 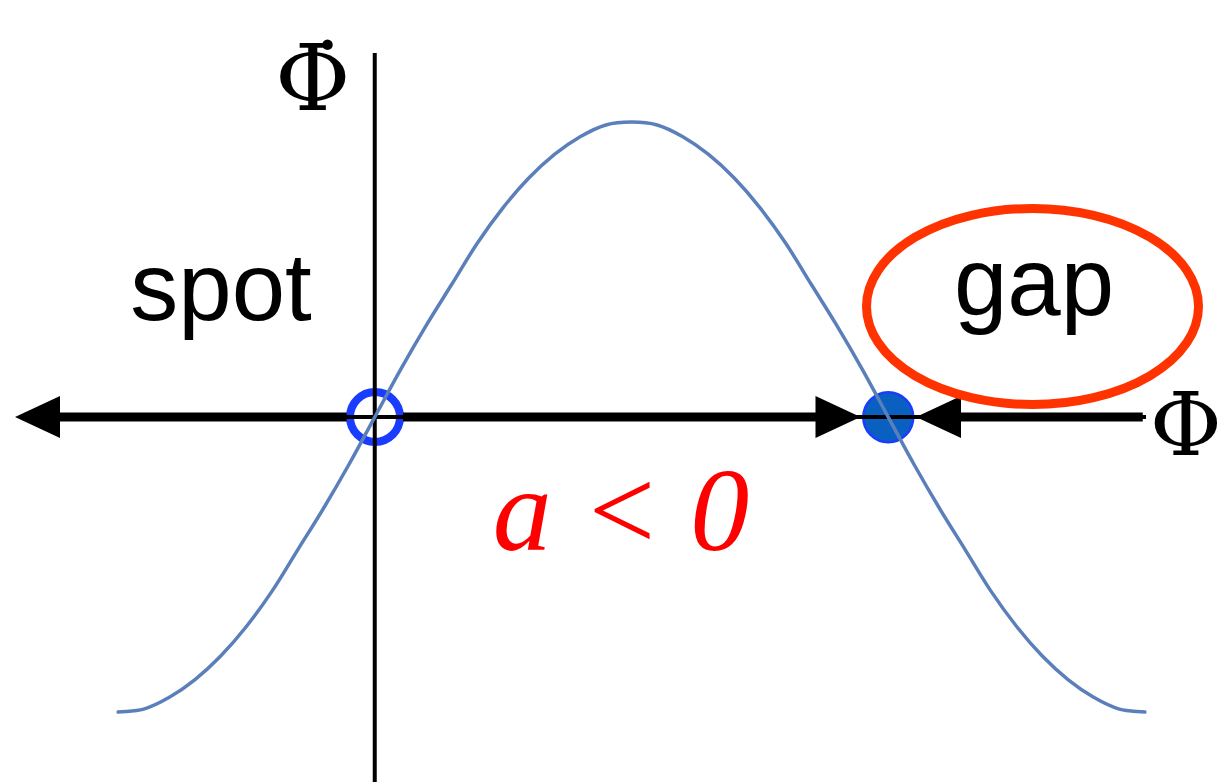 I want to click on annotation: spot, so click(x=221, y=286).